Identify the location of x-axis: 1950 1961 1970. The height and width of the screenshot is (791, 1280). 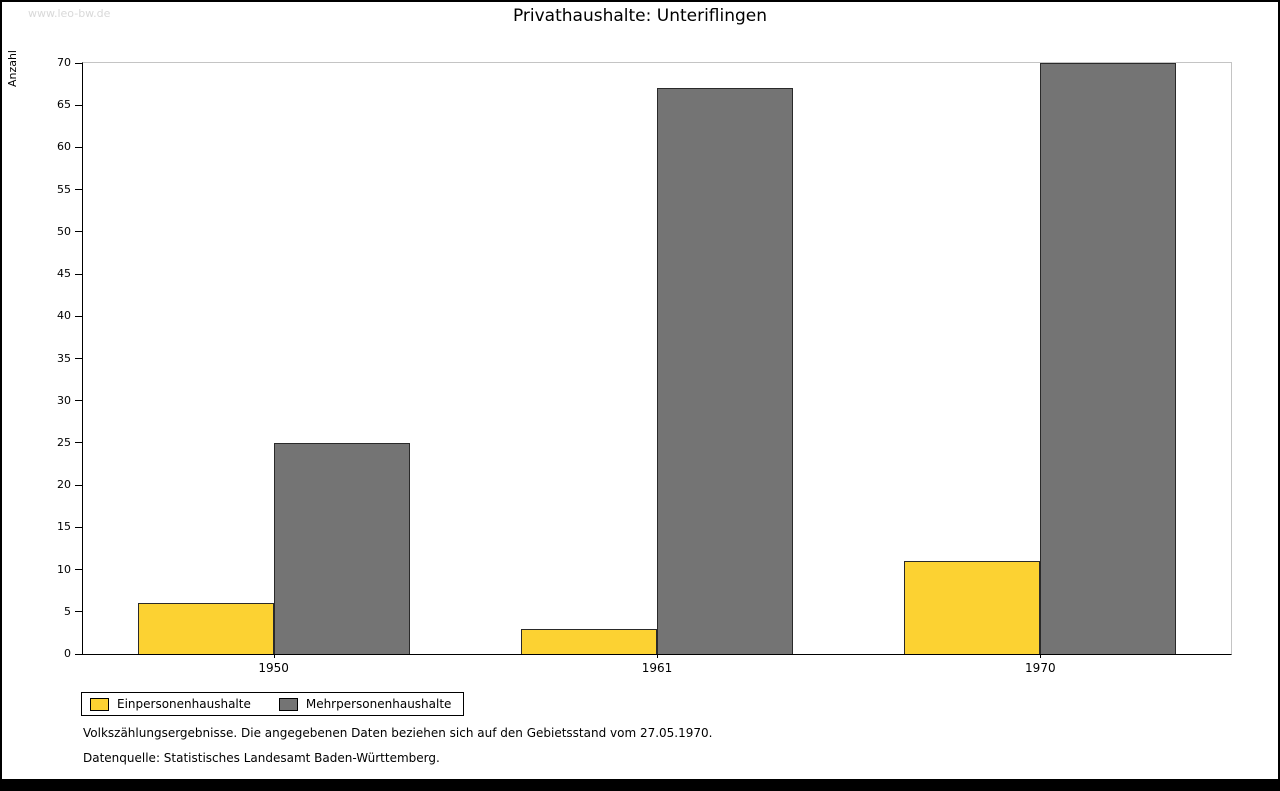
(657, 664).